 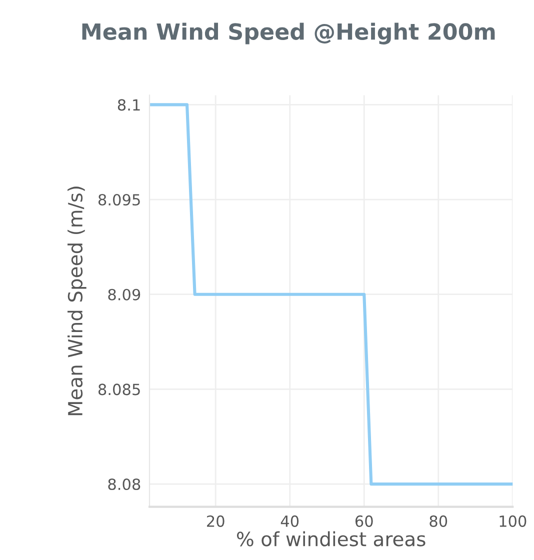 I want to click on y-tick-label: 8.085, so click(x=119, y=390).